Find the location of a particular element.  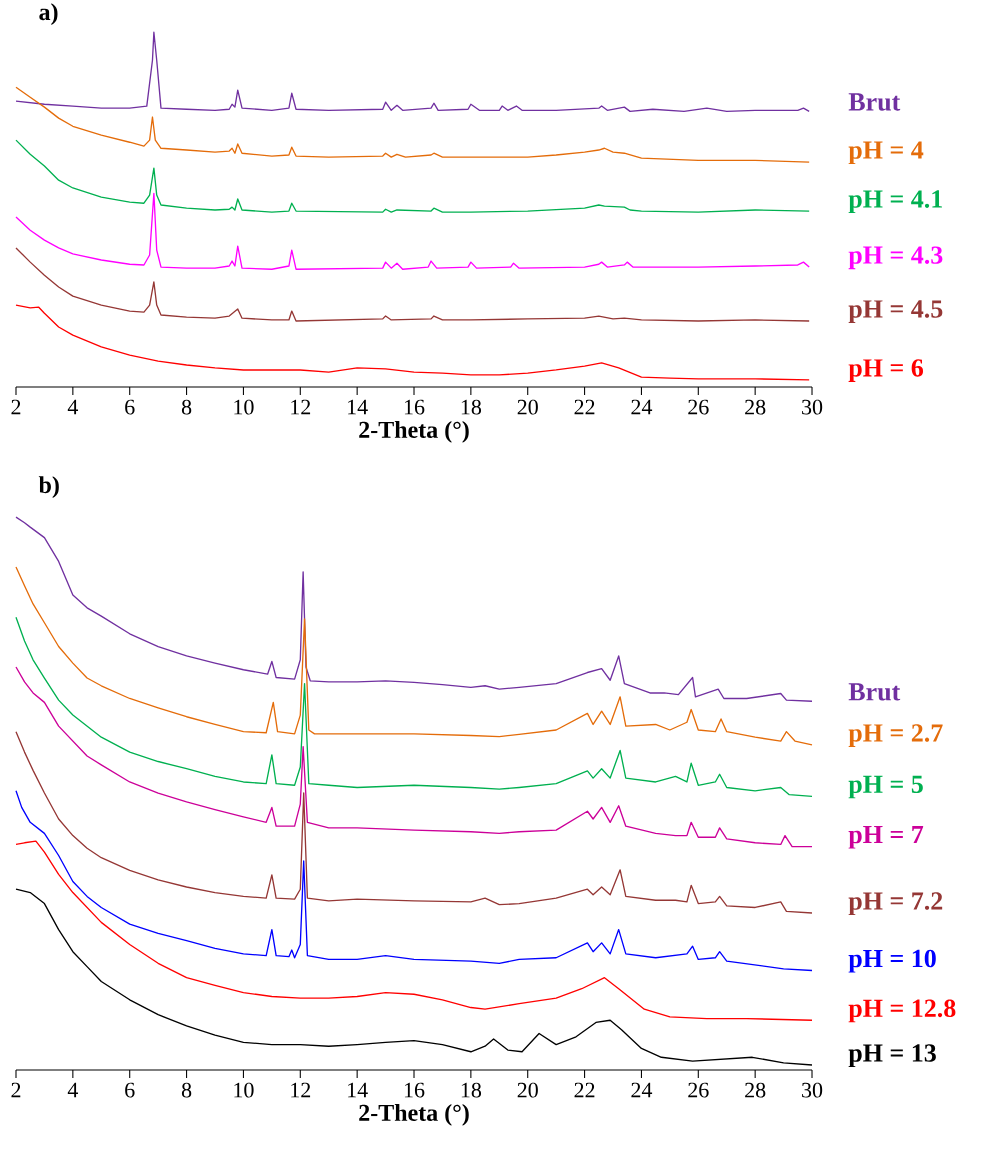

series-label: pH = 12.8 is located at coordinates (902, 1011).